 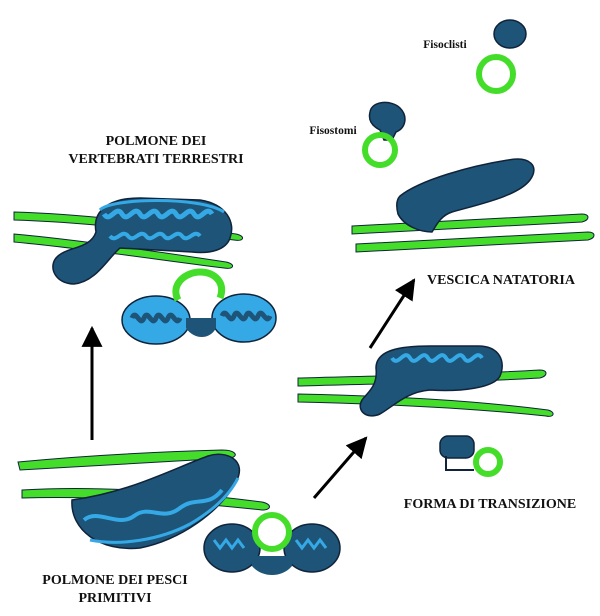 What do you see at coordinates (431, 381) in the screenshot?
I see `transitional-bladder-body` at bounding box center [431, 381].